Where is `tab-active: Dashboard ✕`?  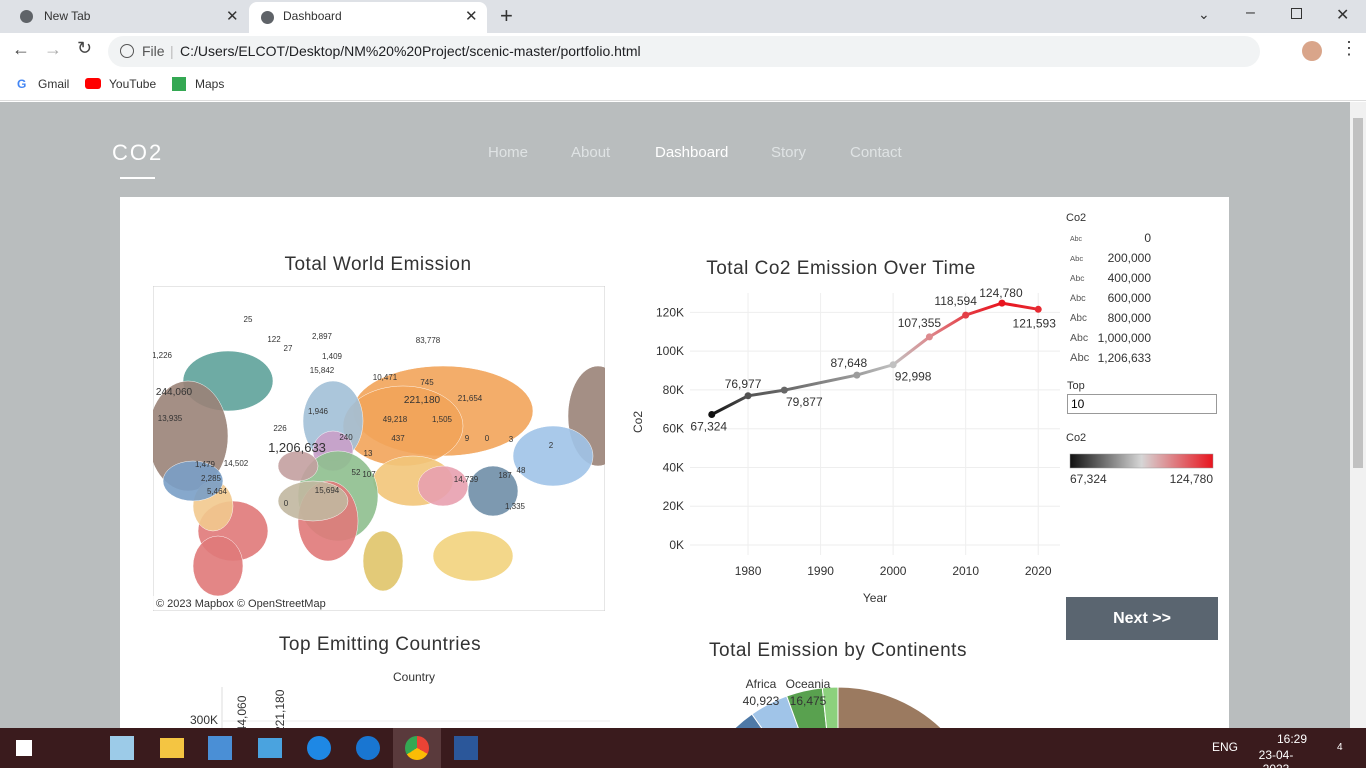 tab-active: Dashboard ✕ is located at coordinates (368, 17).